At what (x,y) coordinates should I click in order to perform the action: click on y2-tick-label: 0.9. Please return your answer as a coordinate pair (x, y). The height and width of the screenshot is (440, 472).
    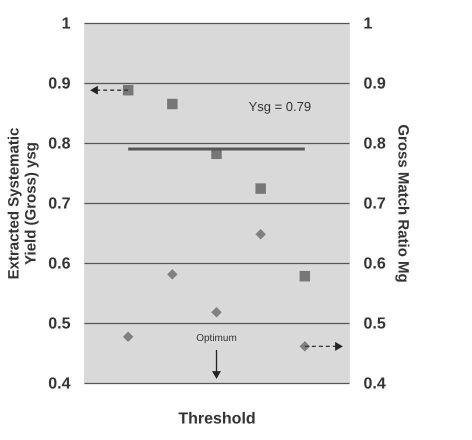
    Looking at the image, I should click on (375, 84).